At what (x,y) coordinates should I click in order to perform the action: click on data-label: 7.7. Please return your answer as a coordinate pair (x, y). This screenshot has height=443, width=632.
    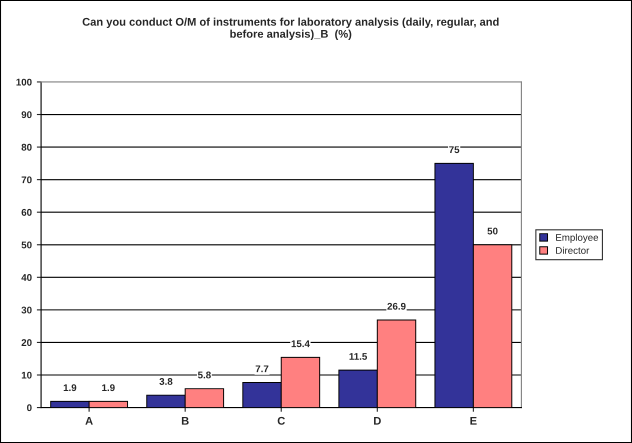
    Looking at the image, I should click on (262, 368).